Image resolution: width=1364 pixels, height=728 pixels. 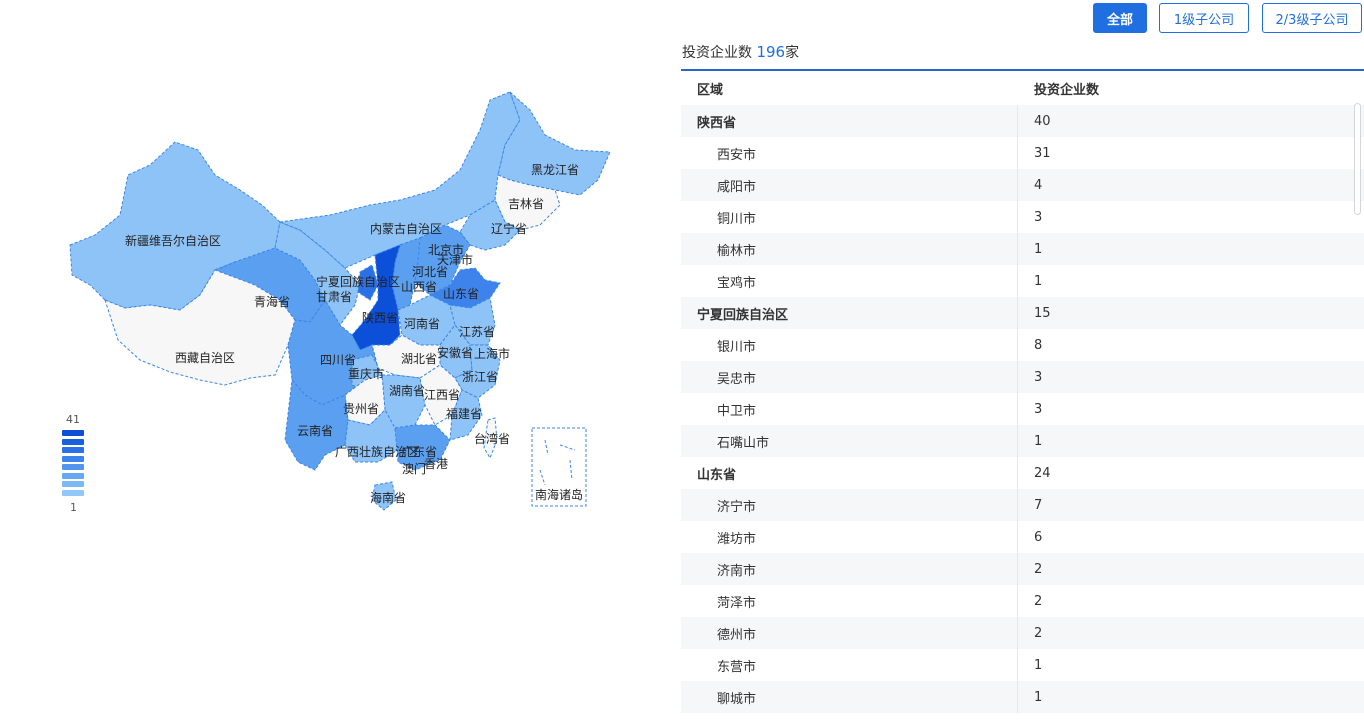 I want to click on table-row: 聊城市 1, so click(x=1022, y=697).